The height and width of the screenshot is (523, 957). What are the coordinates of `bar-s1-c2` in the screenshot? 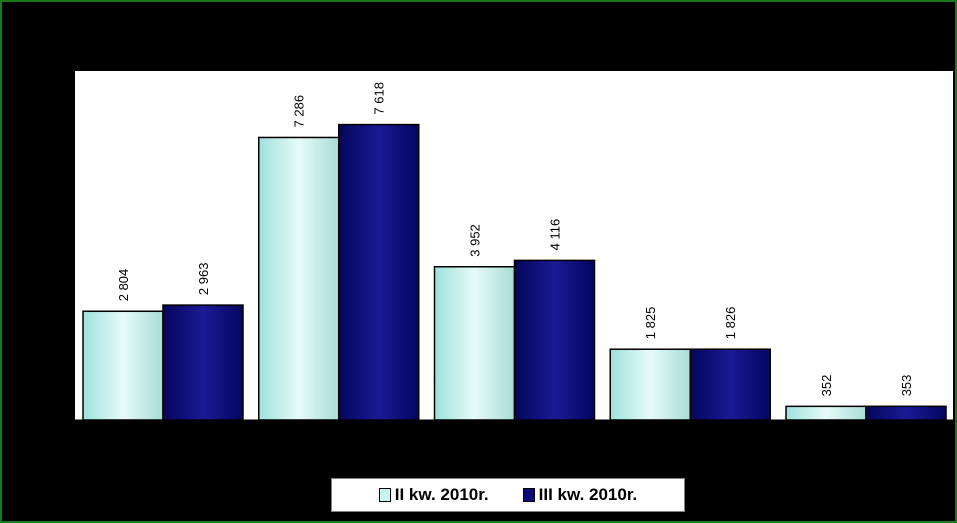 It's located at (554, 340).